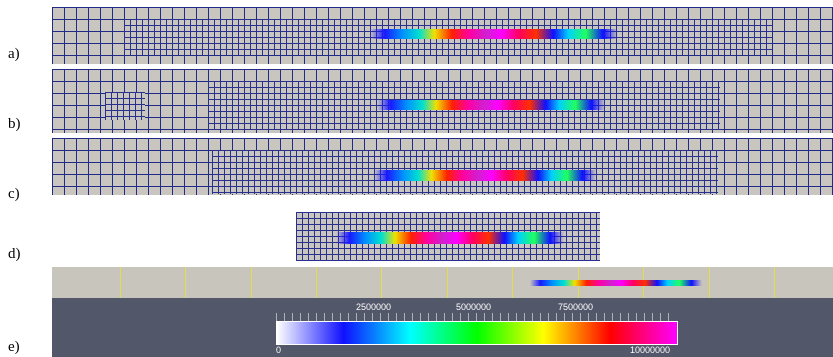 The width and height of the screenshot is (833, 357). I want to click on refined-mesh-region, so click(464, 105).